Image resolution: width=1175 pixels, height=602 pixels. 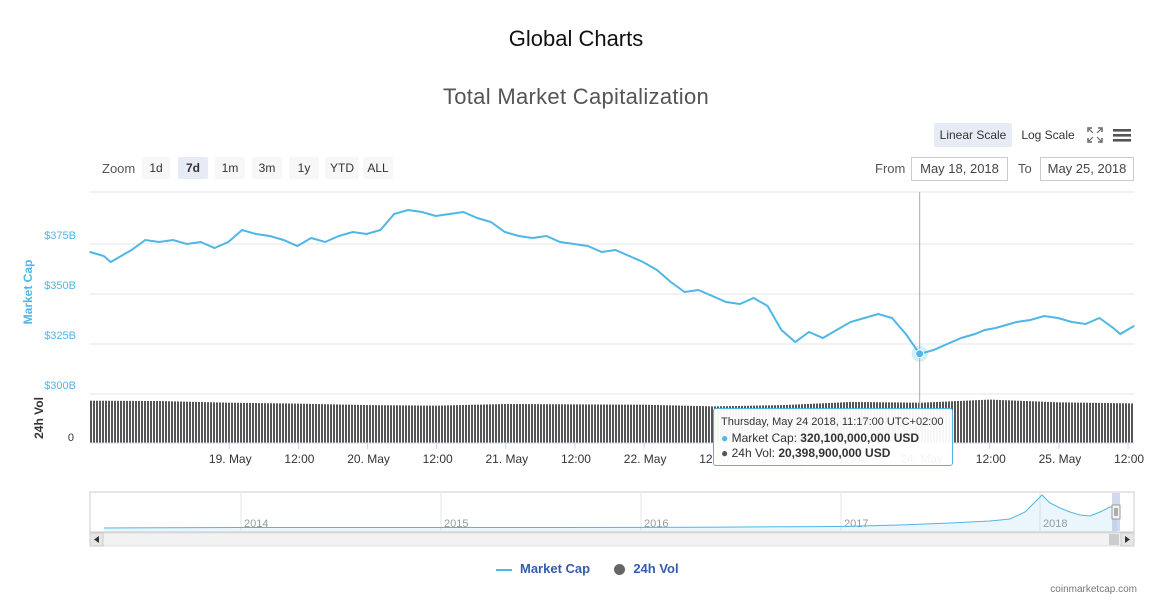 What do you see at coordinates (230, 459) in the screenshot?
I see `x-tick-label: 19. May` at bounding box center [230, 459].